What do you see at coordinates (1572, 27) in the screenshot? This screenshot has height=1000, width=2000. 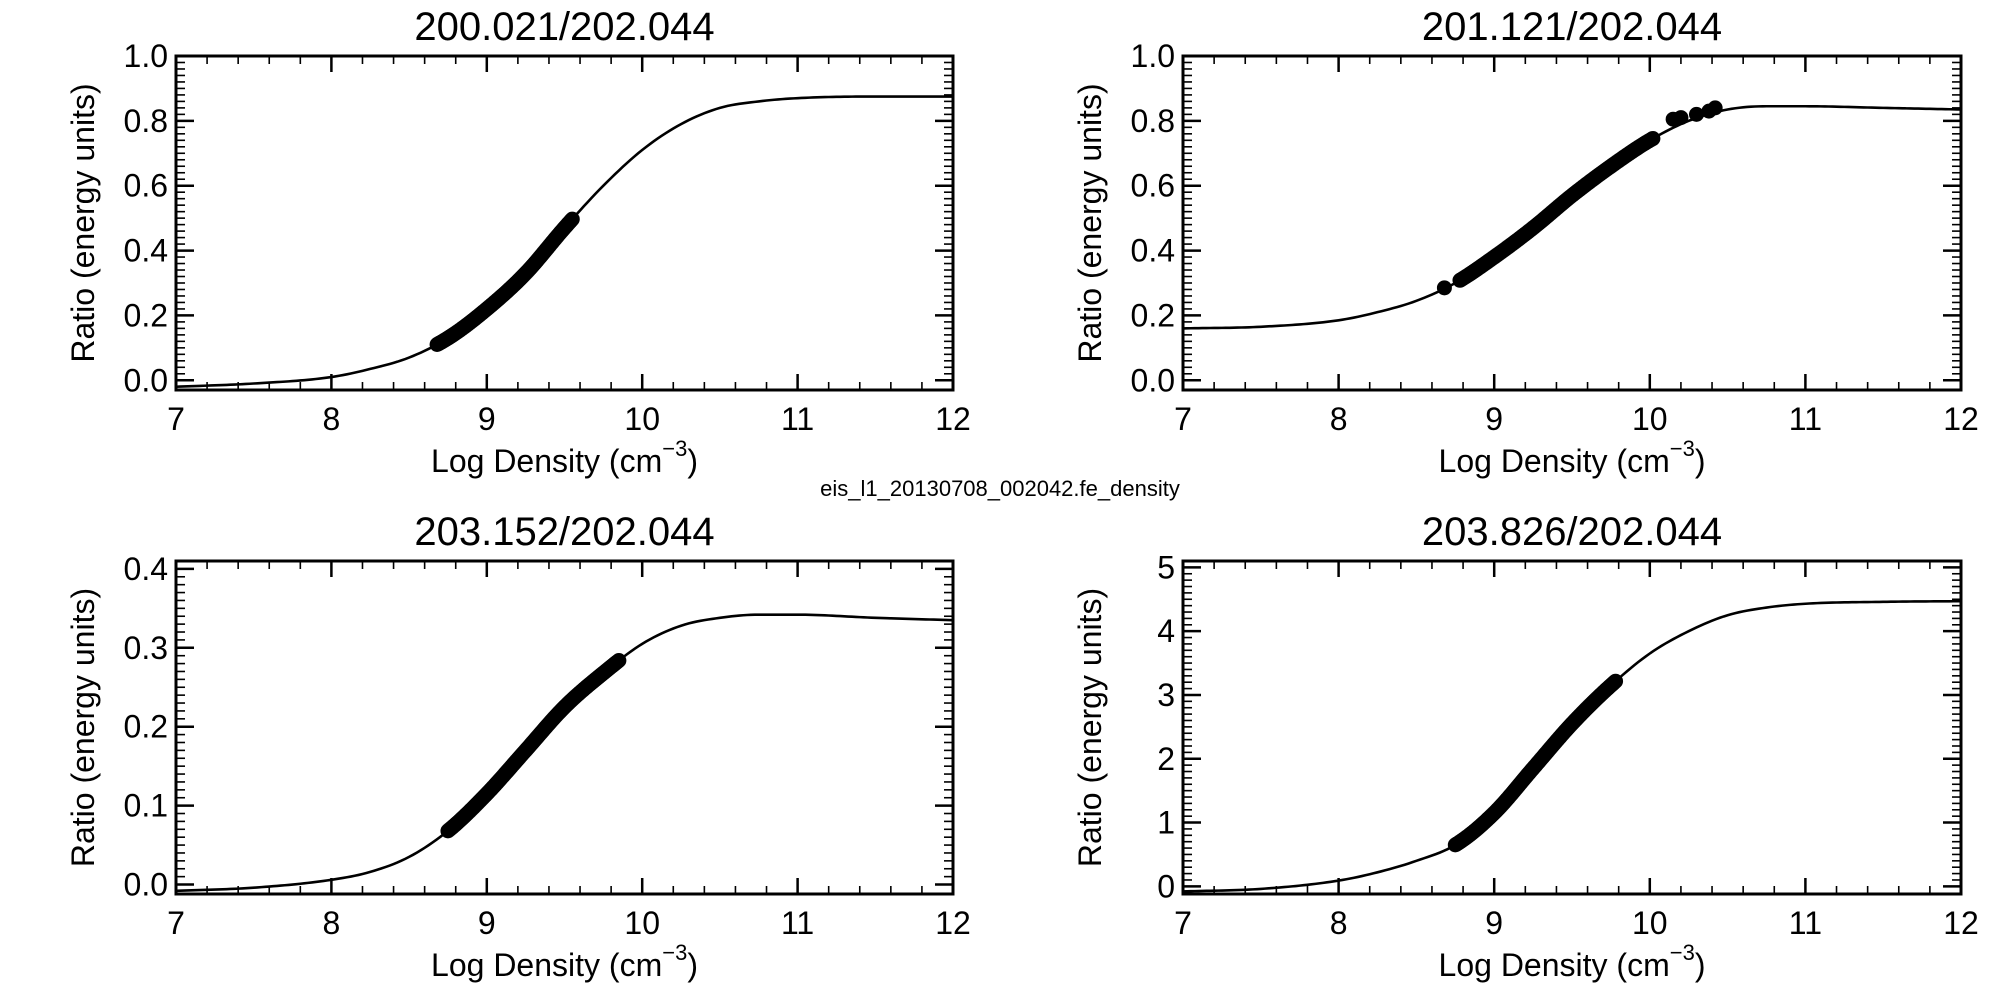 I see `chart-title: 201.121/202.044` at bounding box center [1572, 27].